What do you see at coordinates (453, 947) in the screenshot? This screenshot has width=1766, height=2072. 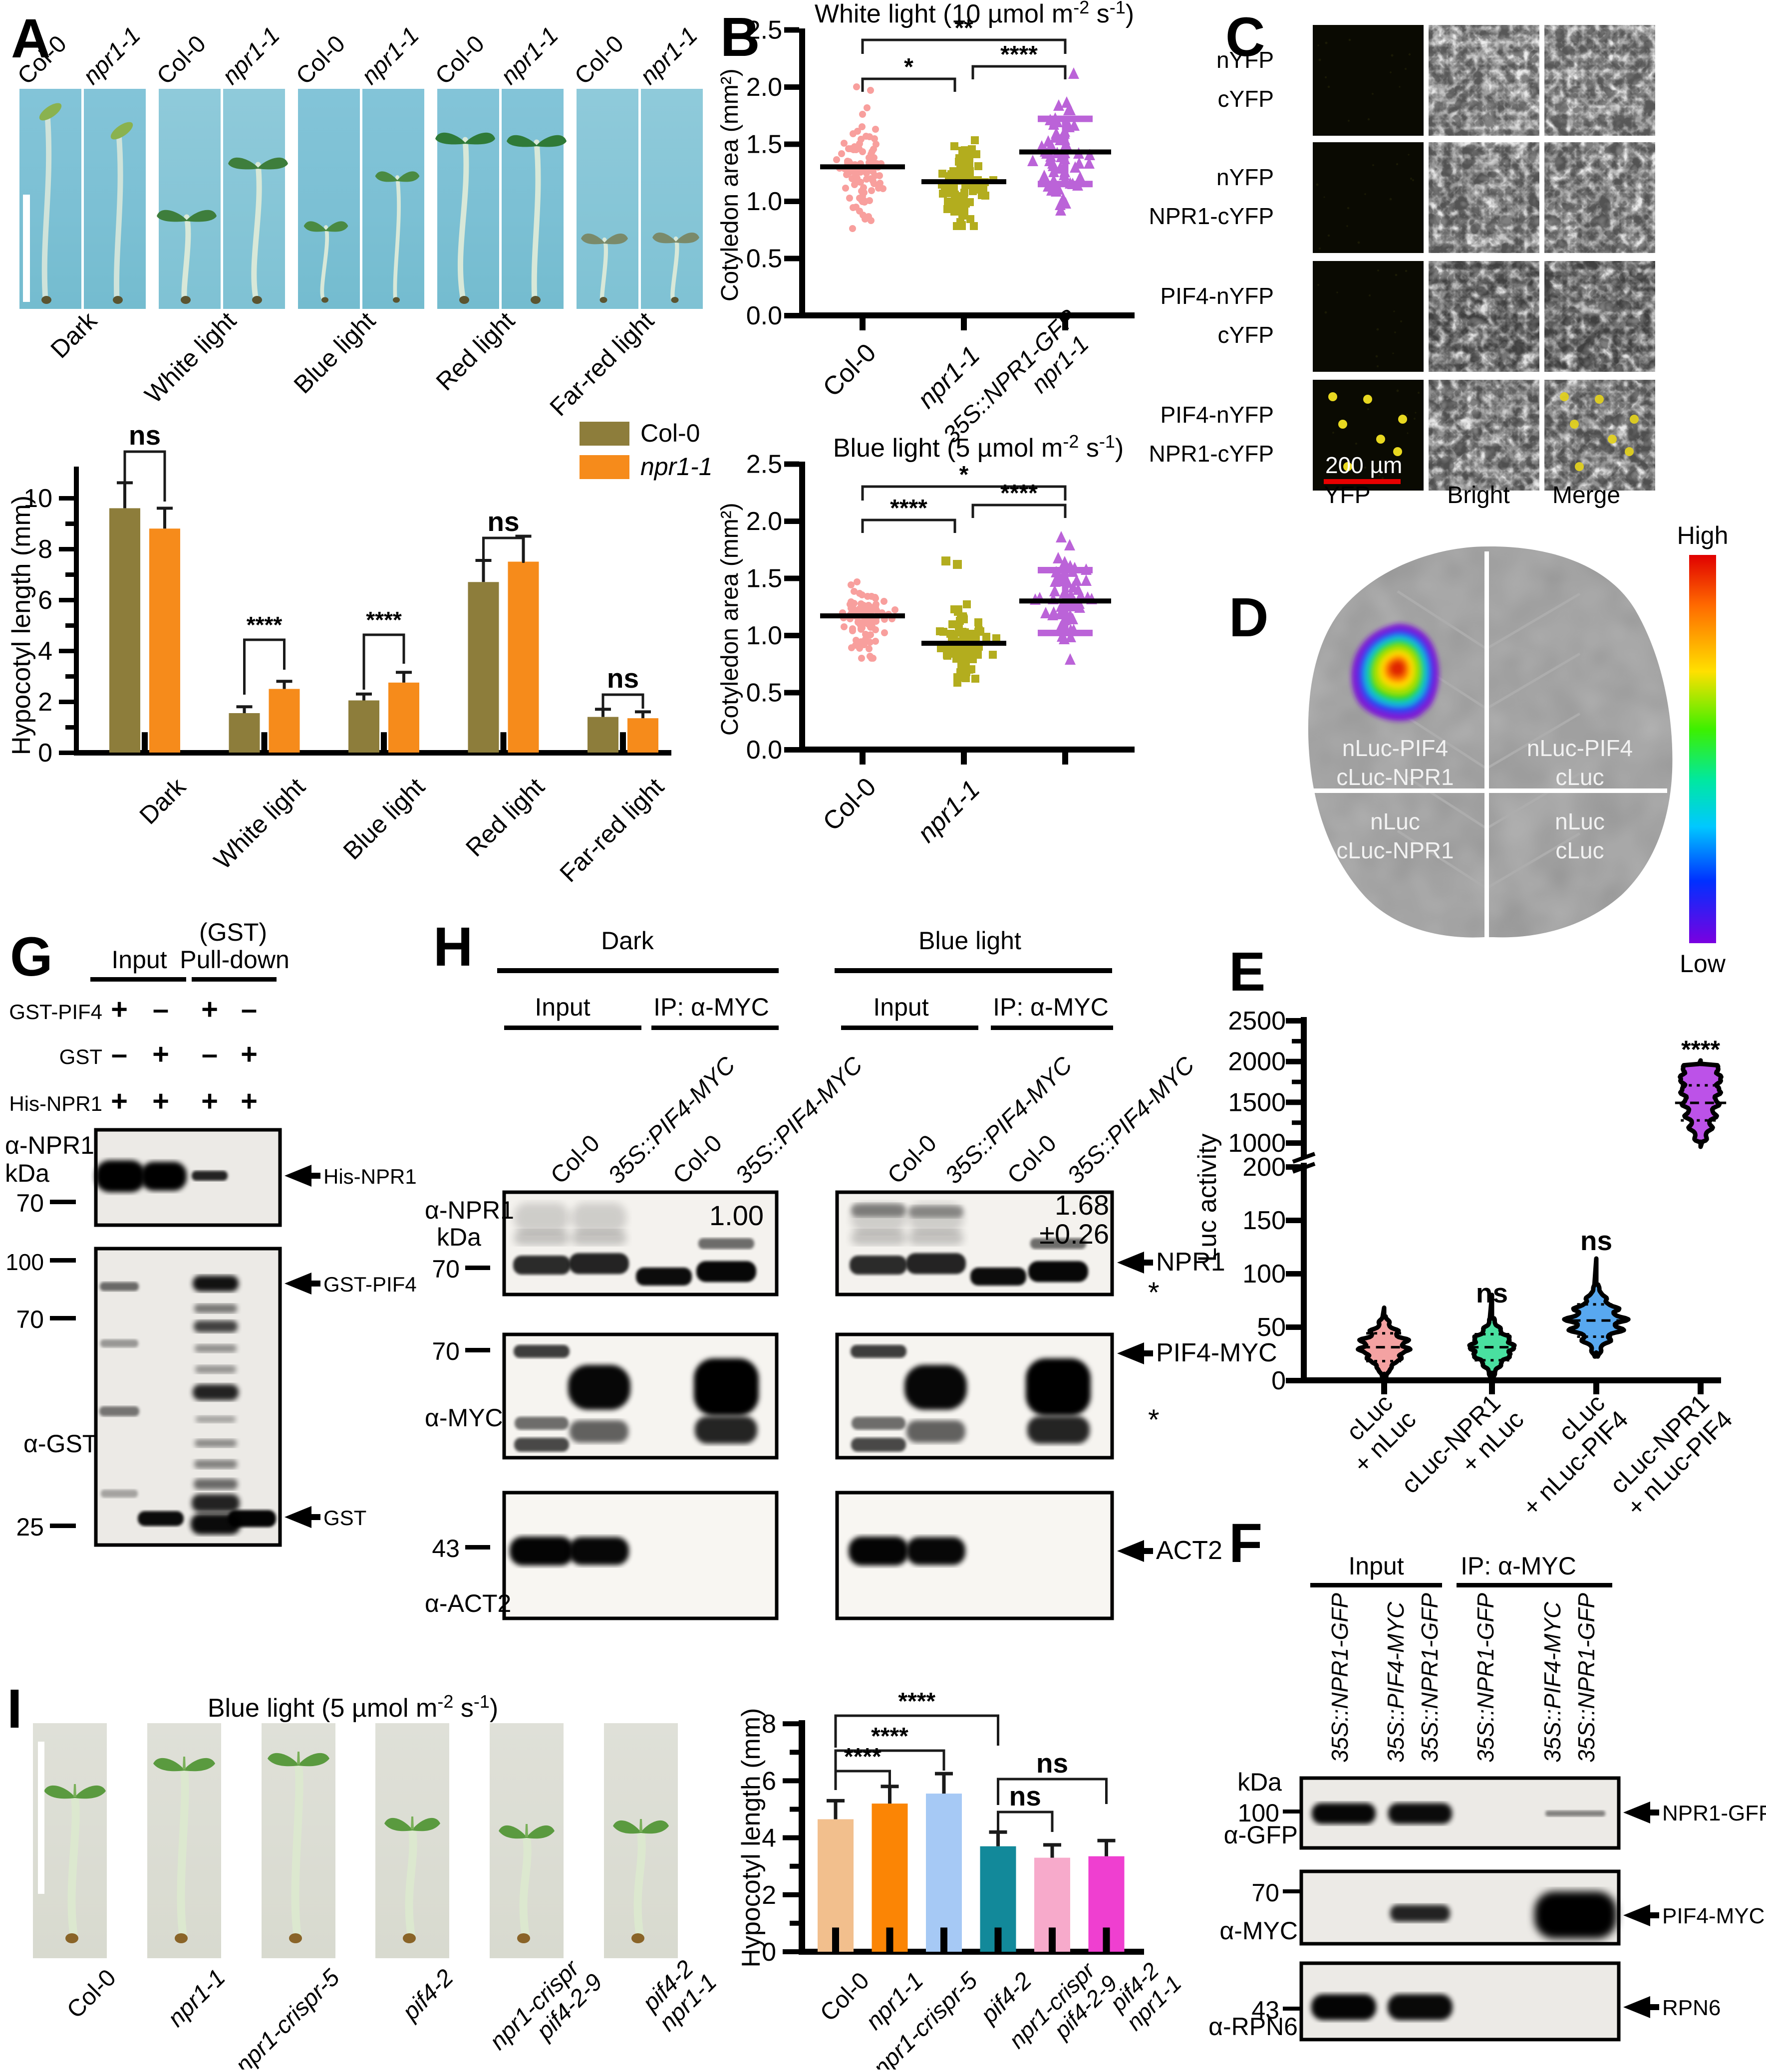 I see `svg-text: H` at bounding box center [453, 947].